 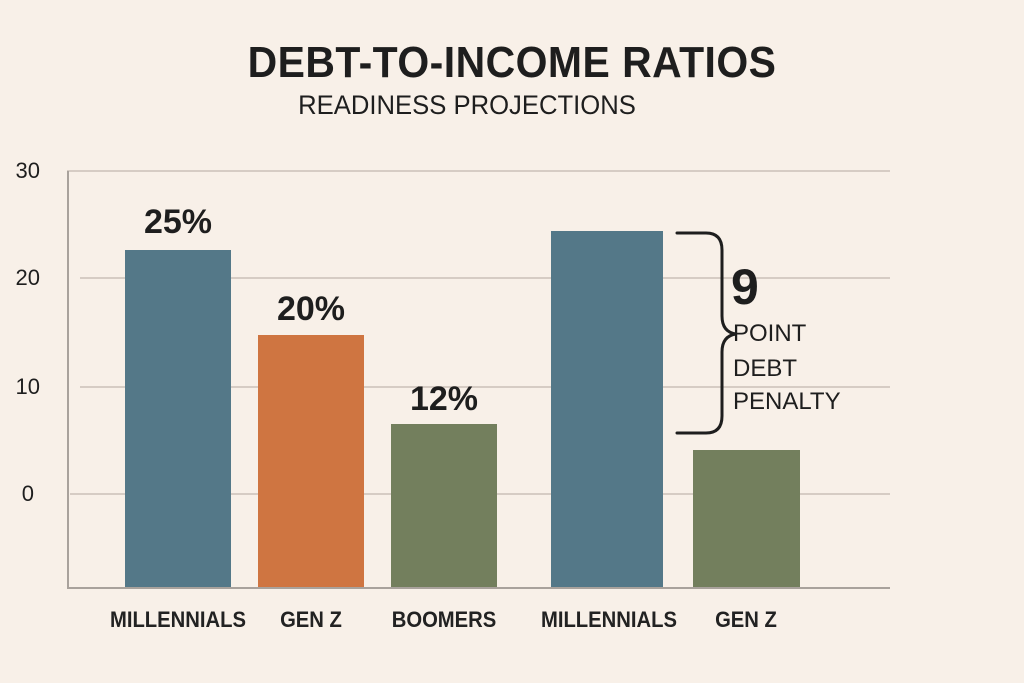 I want to click on value-label-genz: 20%, so click(x=311, y=309).